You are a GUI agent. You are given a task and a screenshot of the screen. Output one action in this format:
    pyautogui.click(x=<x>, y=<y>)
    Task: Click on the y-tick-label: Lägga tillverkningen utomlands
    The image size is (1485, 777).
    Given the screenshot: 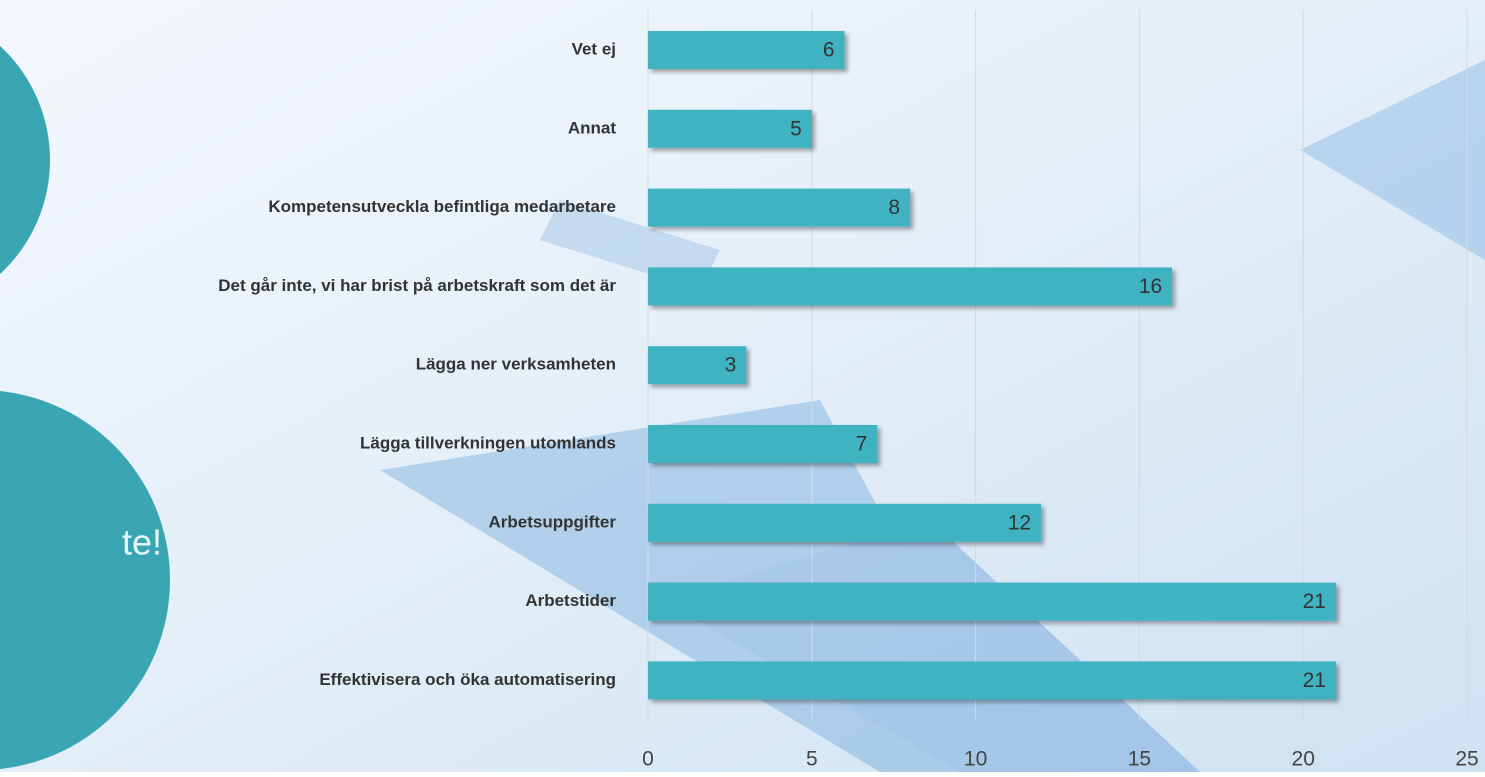 What is the action you would take?
    pyautogui.click(x=488, y=442)
    